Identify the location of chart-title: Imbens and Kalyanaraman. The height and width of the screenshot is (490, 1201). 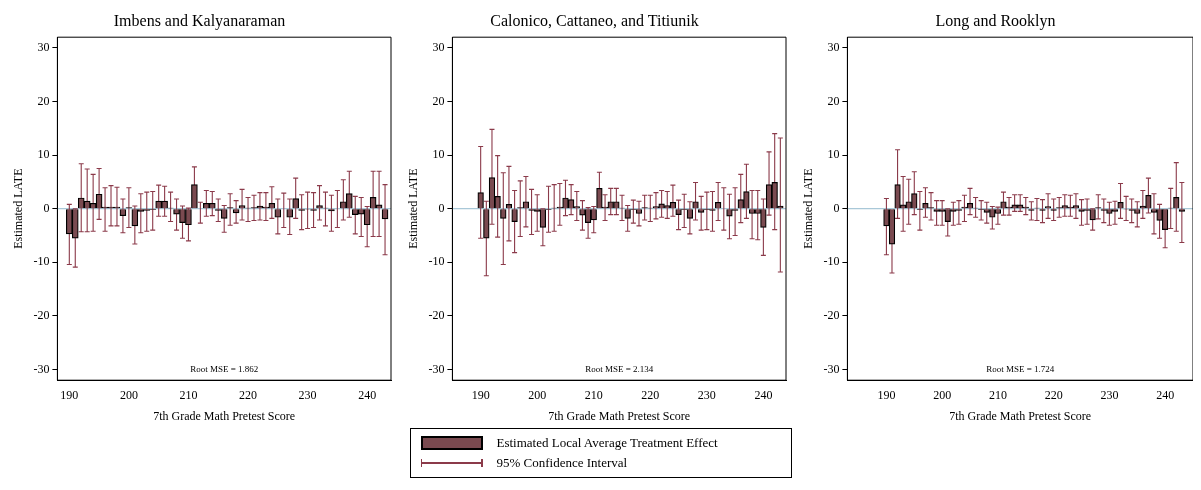
(199, 20).